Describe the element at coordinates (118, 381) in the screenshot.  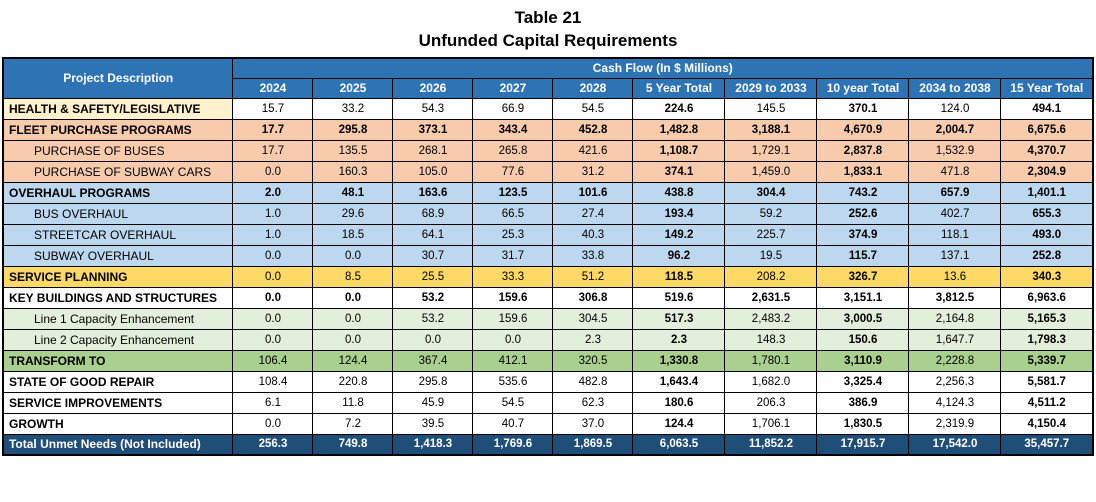
I see `row-label: STATE OF GOOD REPAIR` at that location.